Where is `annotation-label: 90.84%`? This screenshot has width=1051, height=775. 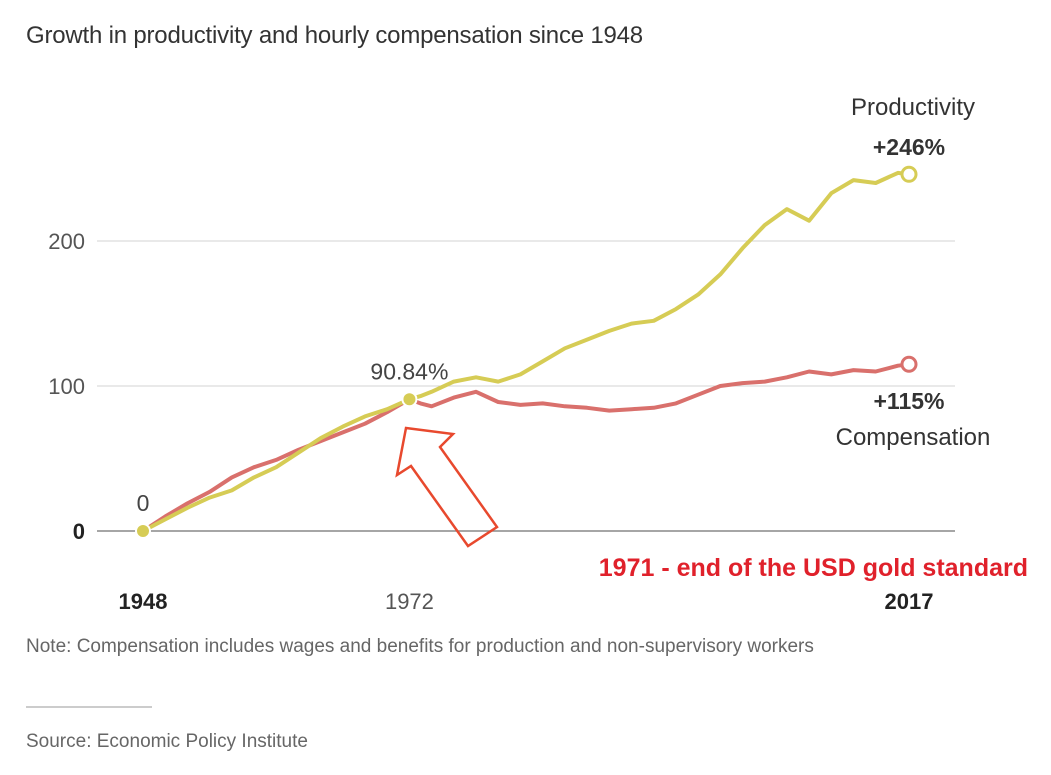 annotation-label: 90.84% is located at coordinates (409, 371).